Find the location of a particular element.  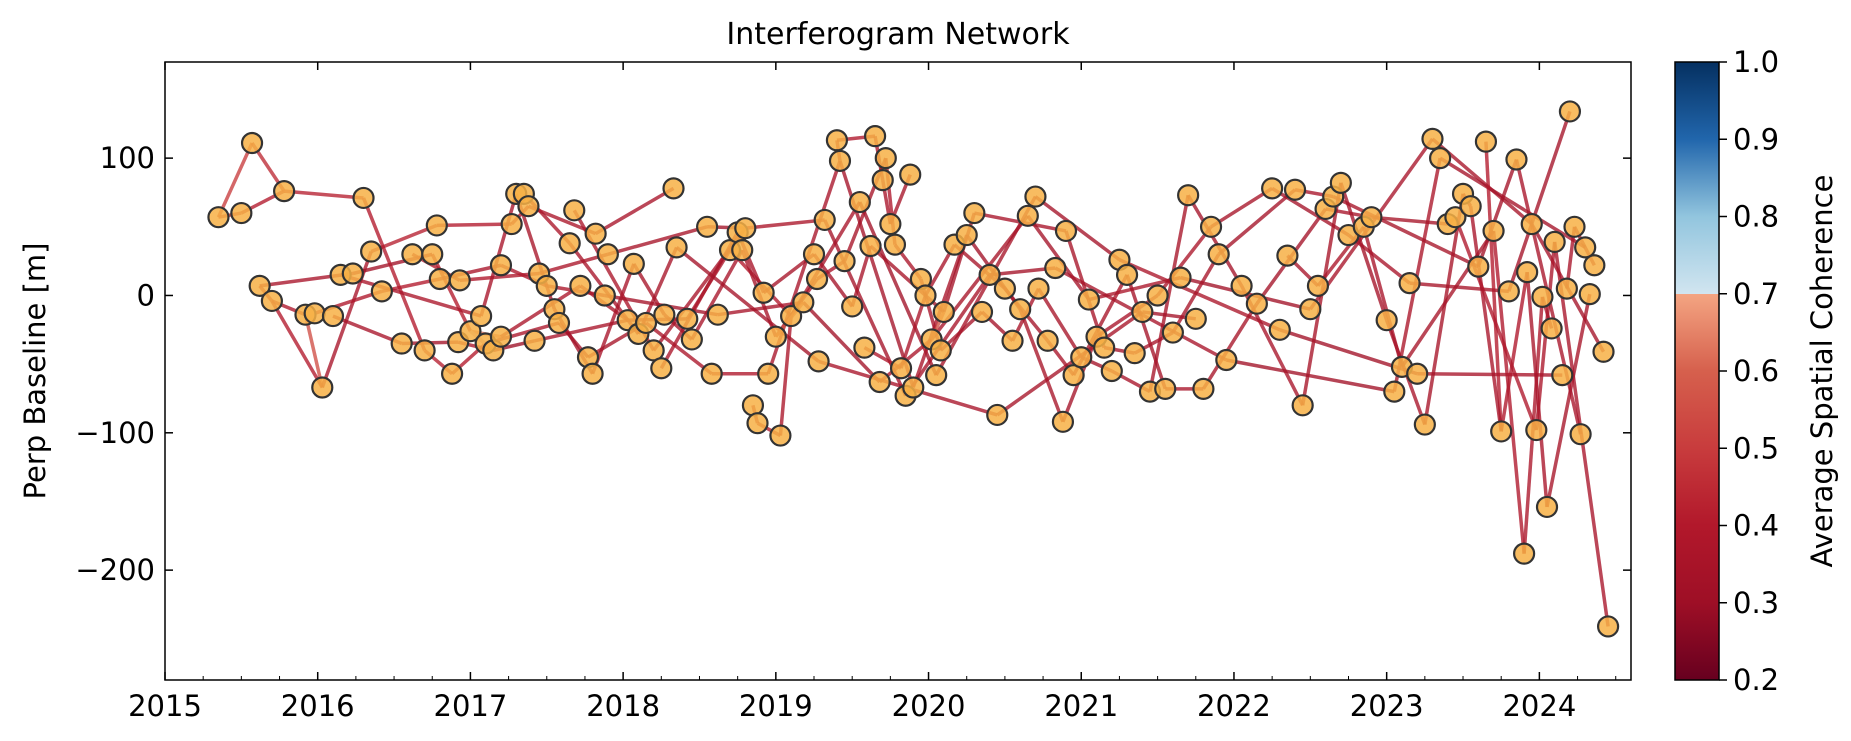

x-tick-label: 2015 is located at coordinates (165, 706).